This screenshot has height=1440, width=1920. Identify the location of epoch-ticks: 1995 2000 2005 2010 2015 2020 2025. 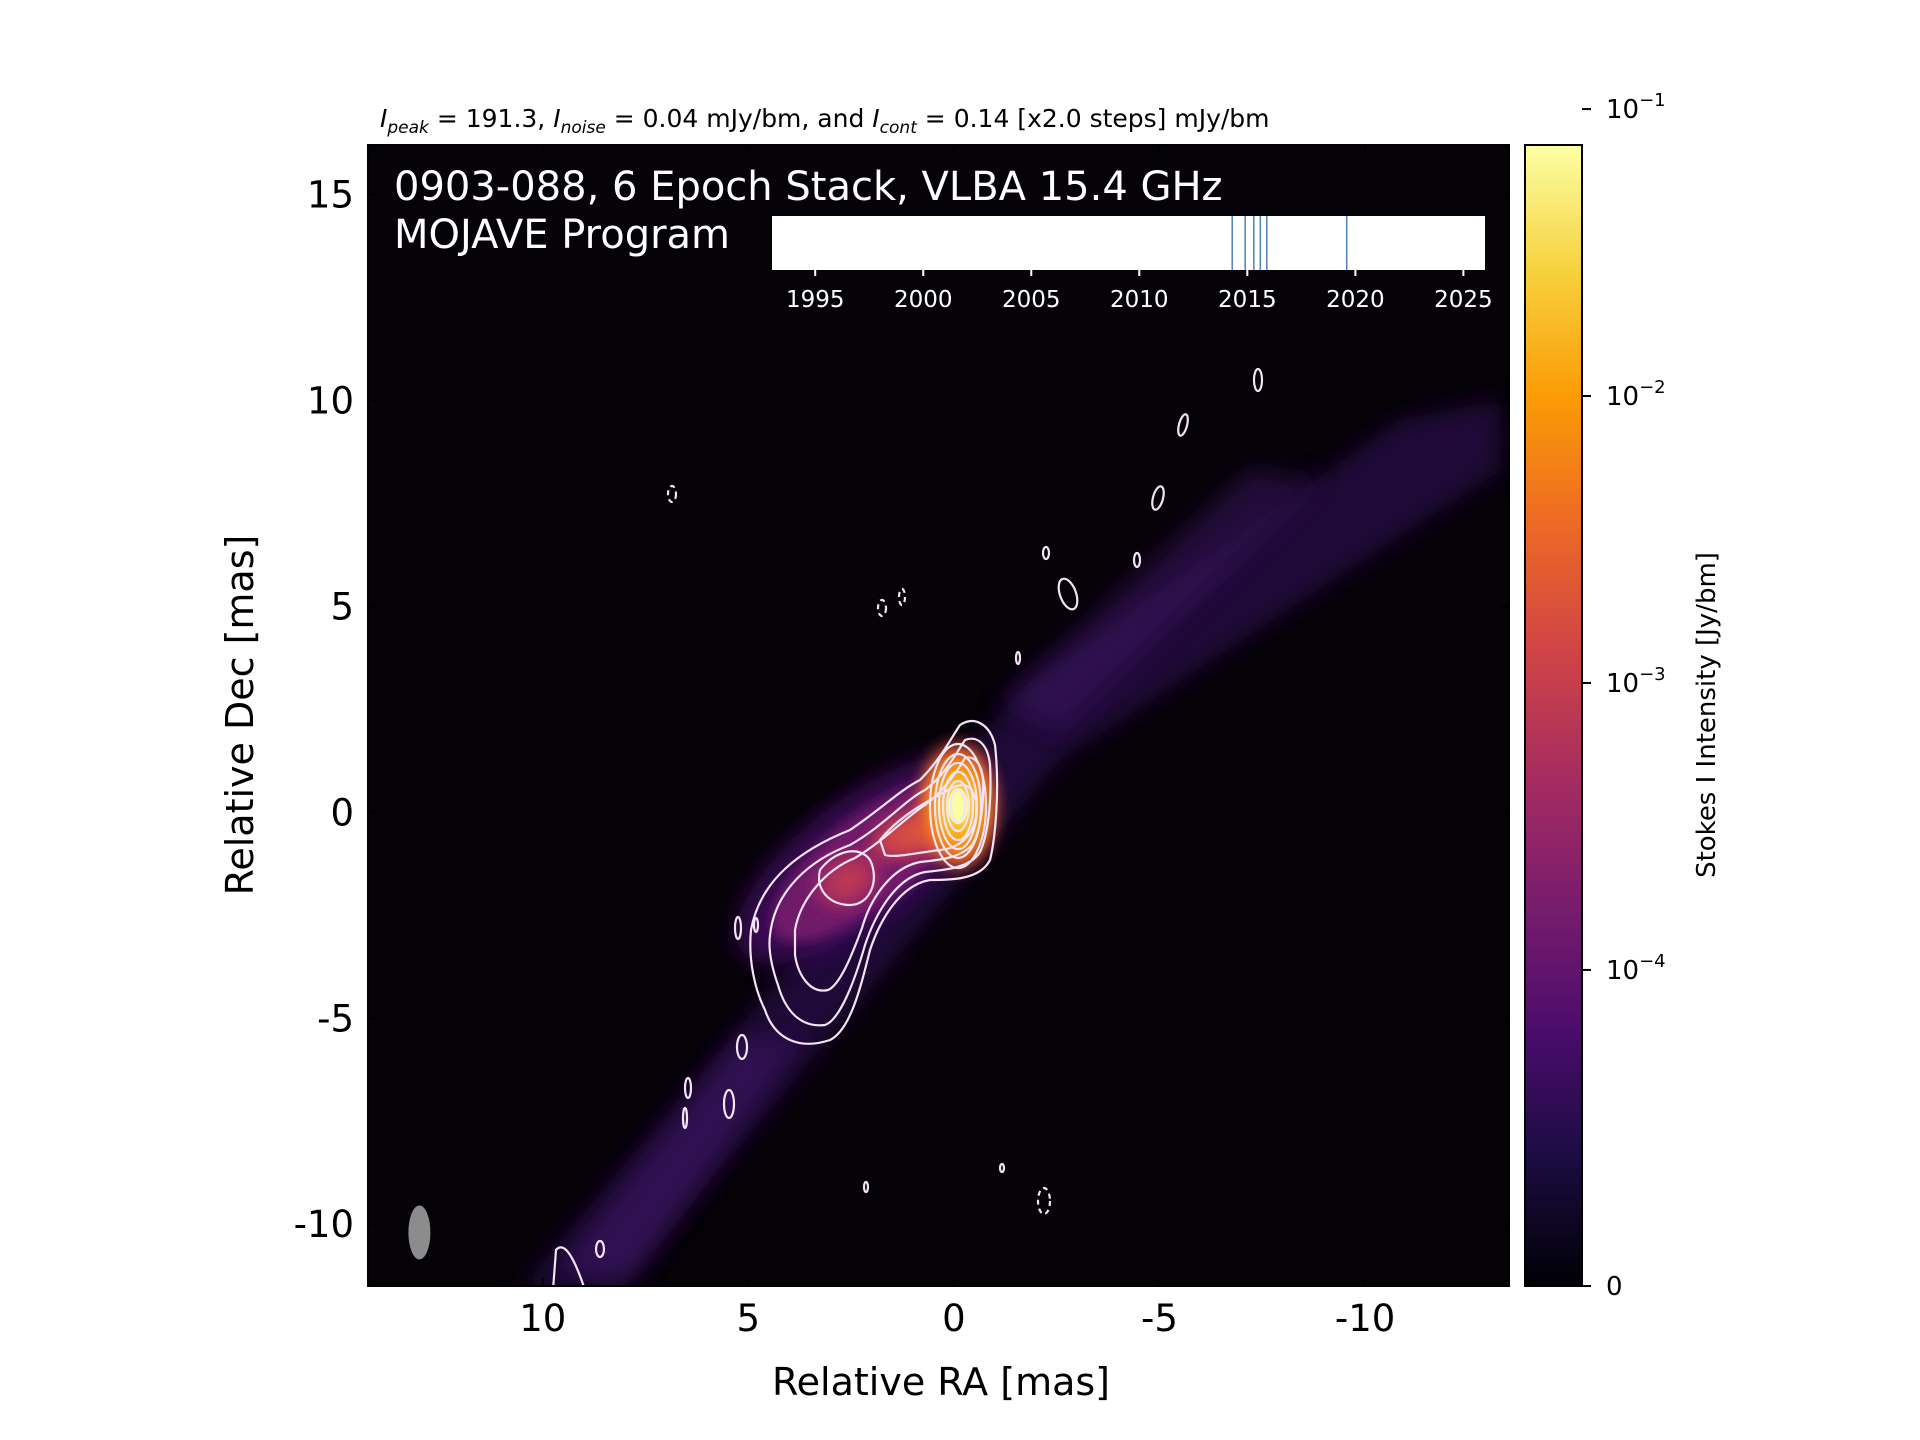
(1139, 291).